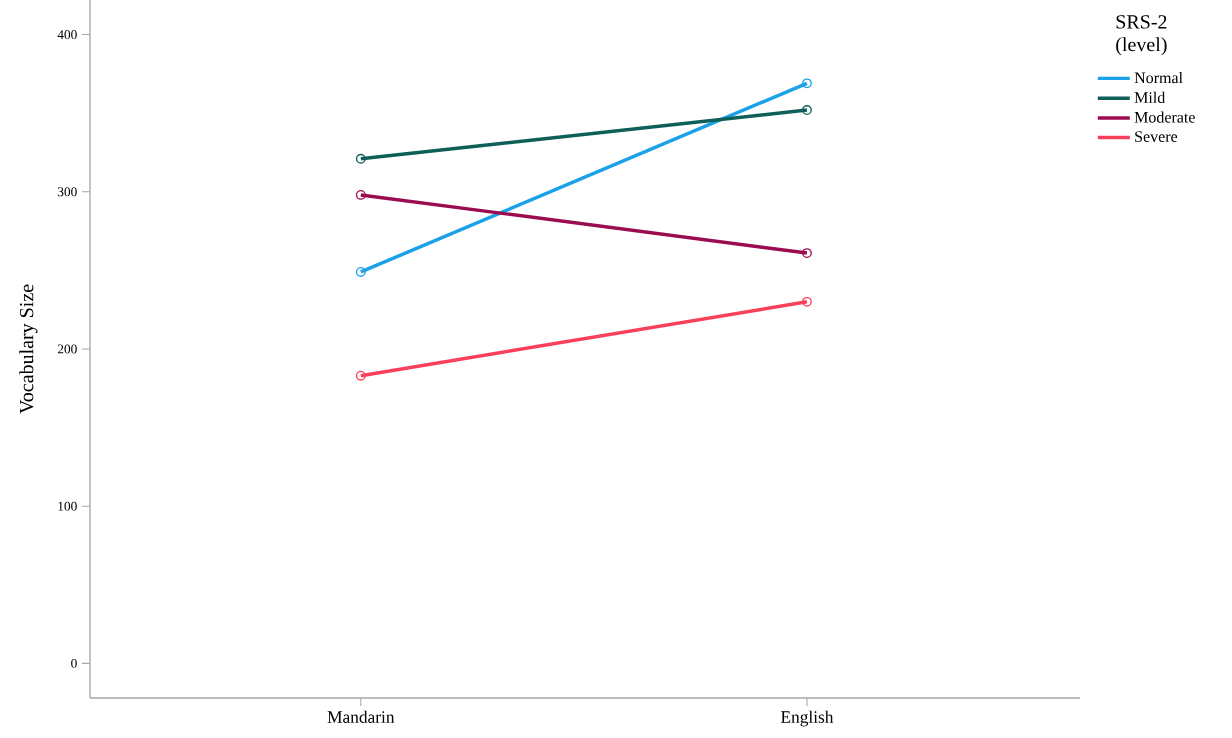 This screenshot has height=738, width=1232. Describe the element at coordinates (67, 35) in the screenshot. I see `y-tick-label: 400` at that location.